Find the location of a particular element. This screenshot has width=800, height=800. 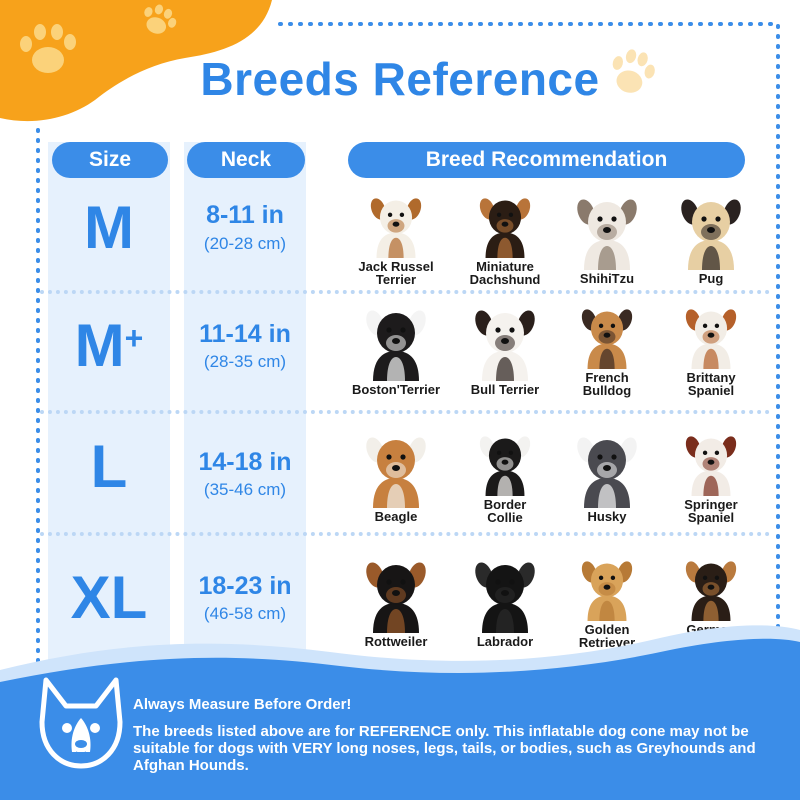

breed-card: Border Collie is located at coordinates (505, 477).